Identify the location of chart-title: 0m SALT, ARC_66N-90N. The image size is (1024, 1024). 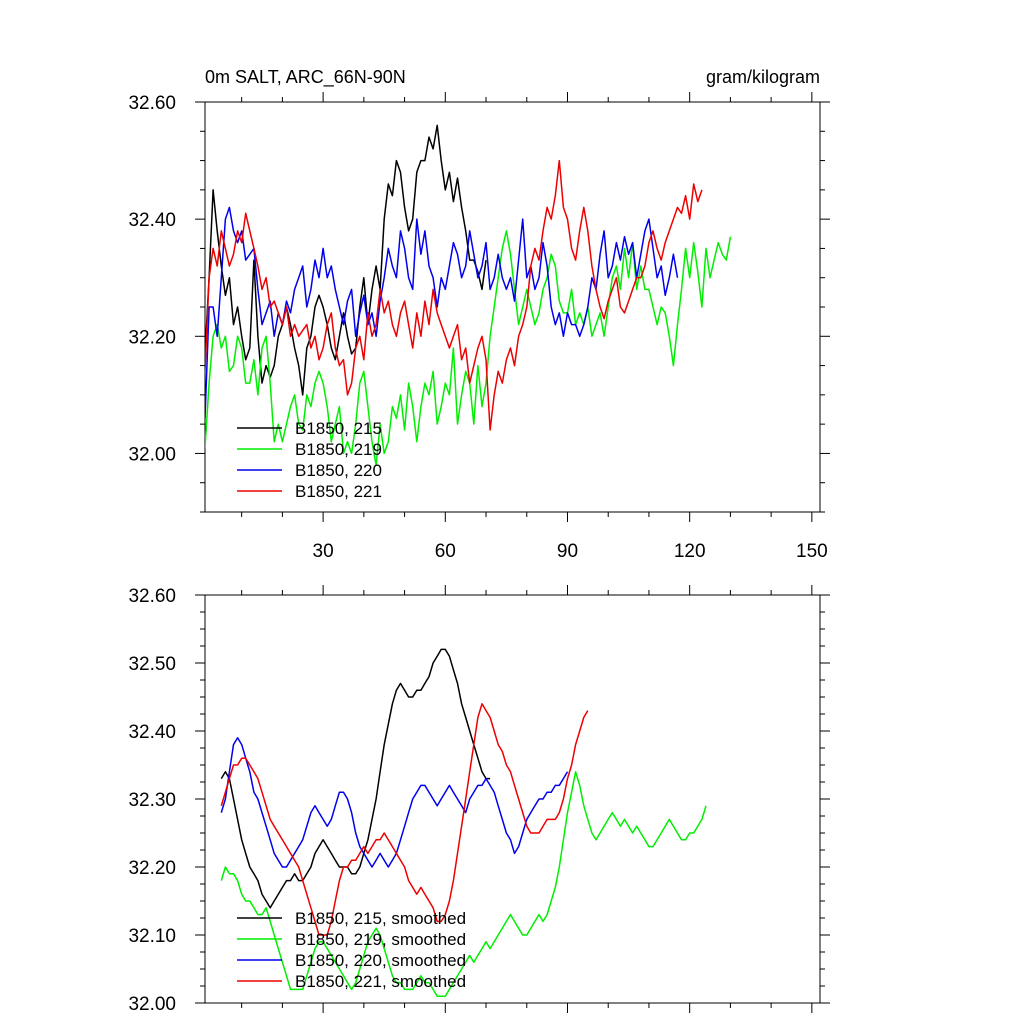
(305, 77).